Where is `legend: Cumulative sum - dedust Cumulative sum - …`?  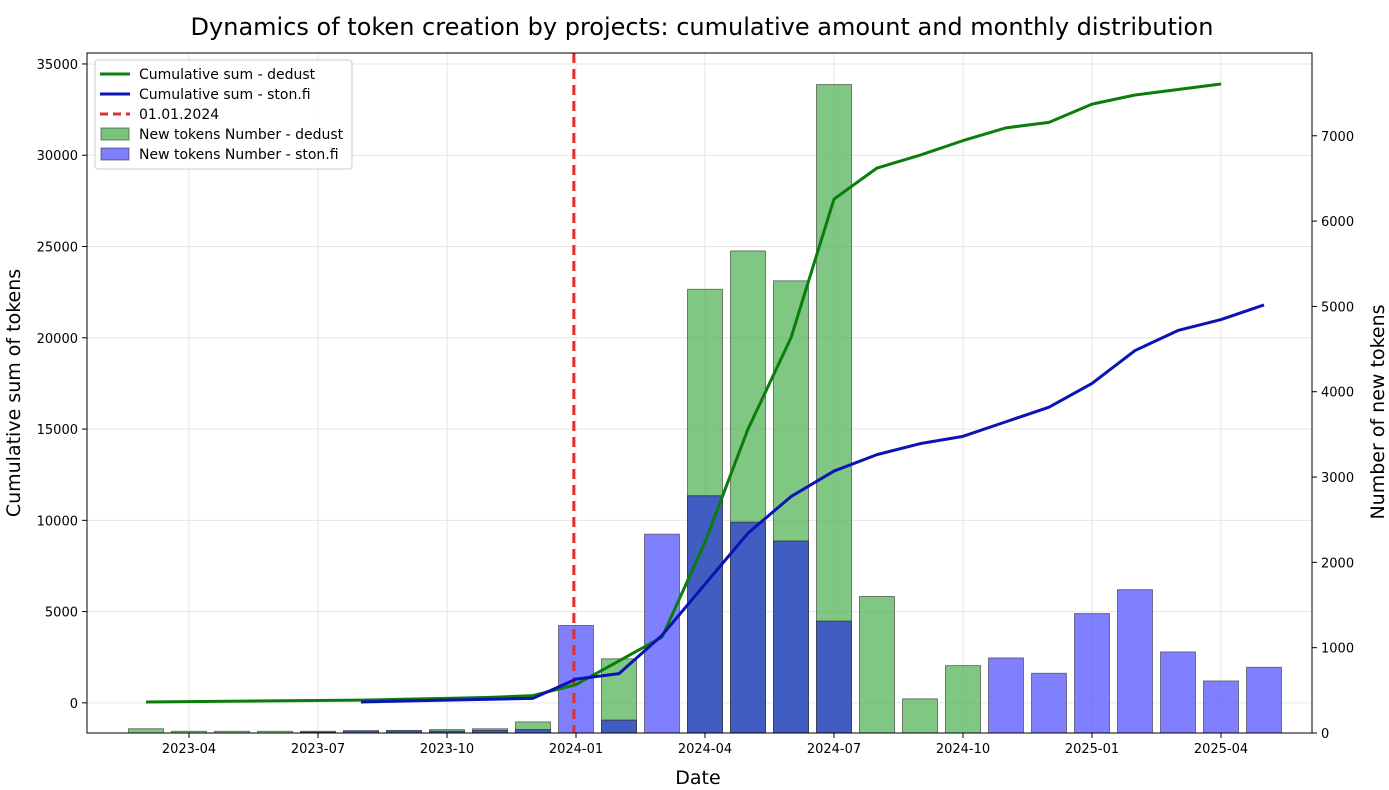 legend: Cumulative sum - dedust Cumulative sum - … is located at coordinates (223, 114).